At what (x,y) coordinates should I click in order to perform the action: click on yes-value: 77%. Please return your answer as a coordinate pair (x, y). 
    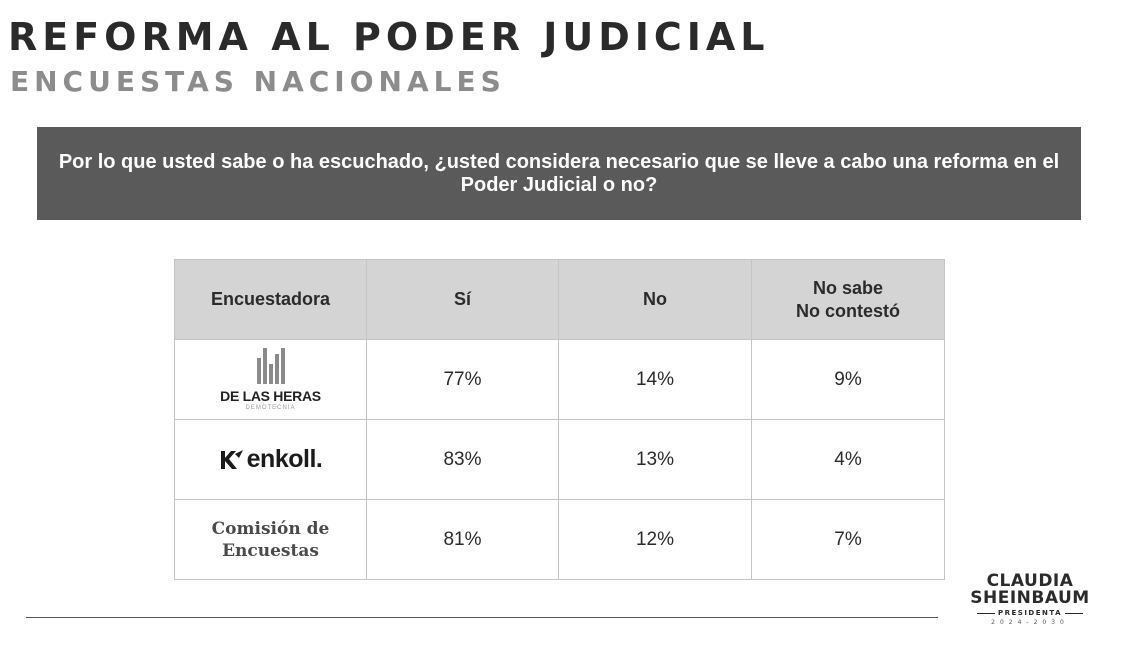
    Looking at the image, I should click on (462, 379).